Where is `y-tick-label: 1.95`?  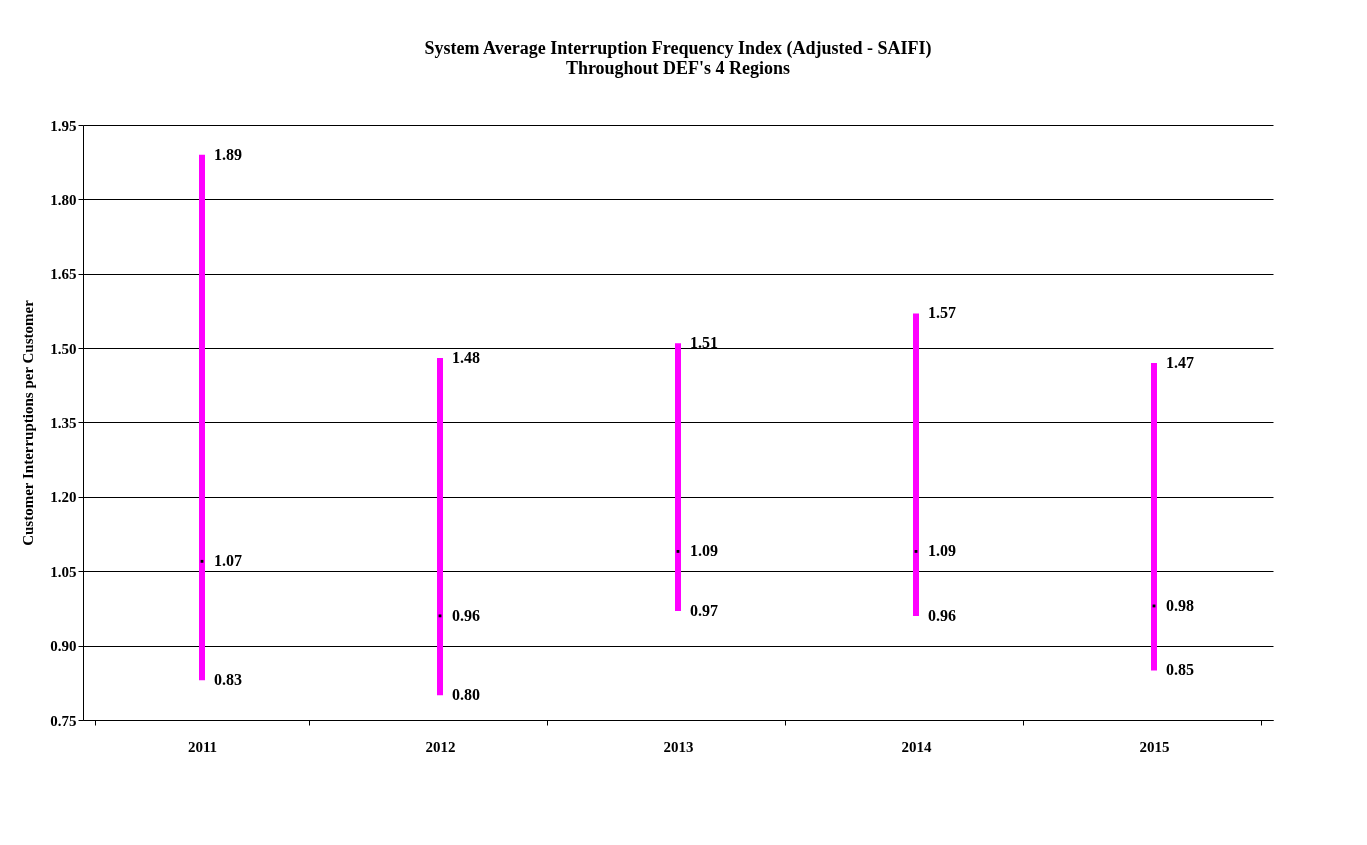
y-tick-label: 1.95 is located at coordinates (63, 125).